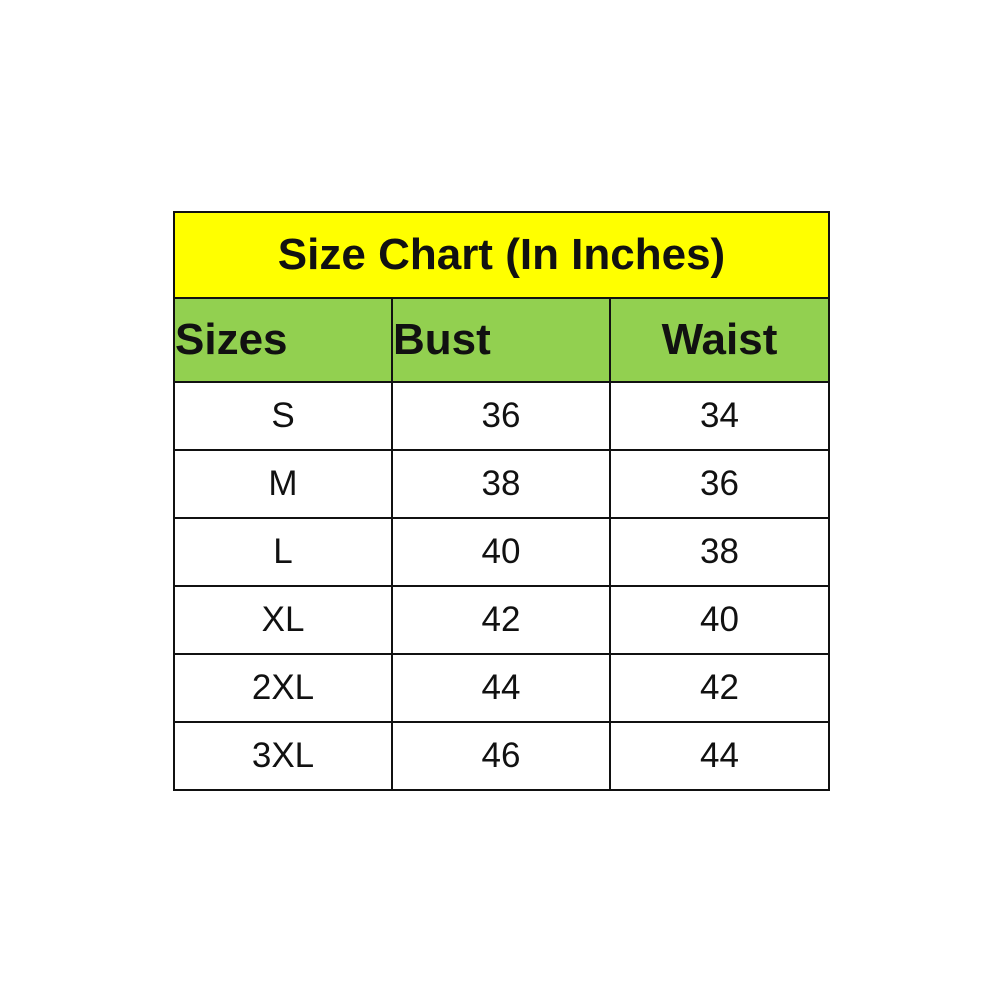 The height and width of the screenshot is (1000, 1000). I want to click on size-cell: XL, so click(283, 620).